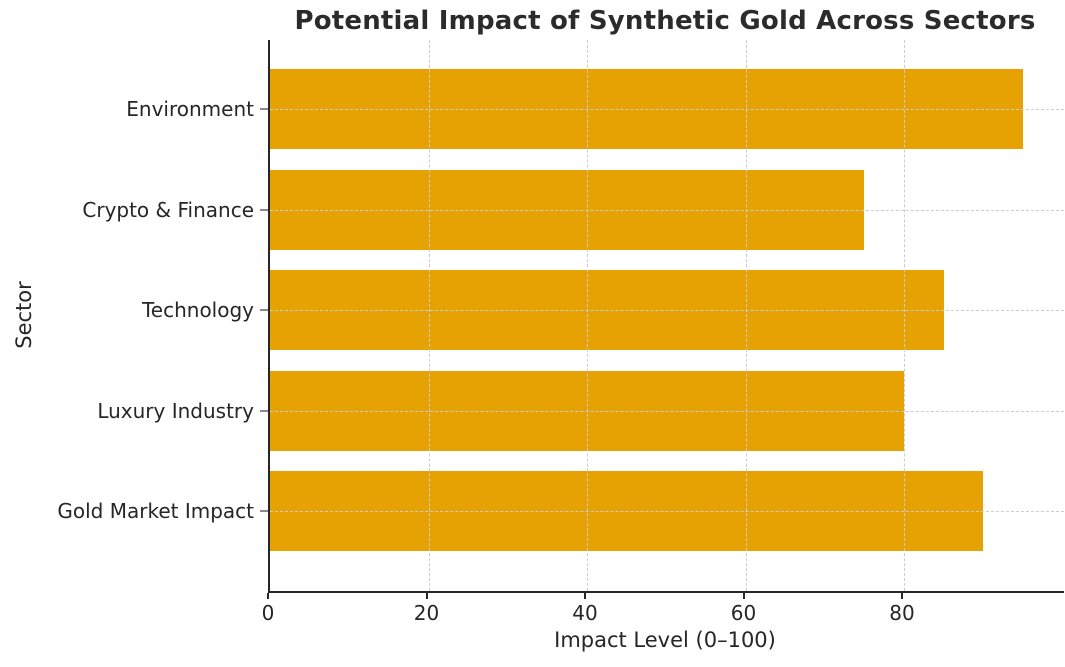  I want to click on x-tick-label-60: 60, so click(743, 613).